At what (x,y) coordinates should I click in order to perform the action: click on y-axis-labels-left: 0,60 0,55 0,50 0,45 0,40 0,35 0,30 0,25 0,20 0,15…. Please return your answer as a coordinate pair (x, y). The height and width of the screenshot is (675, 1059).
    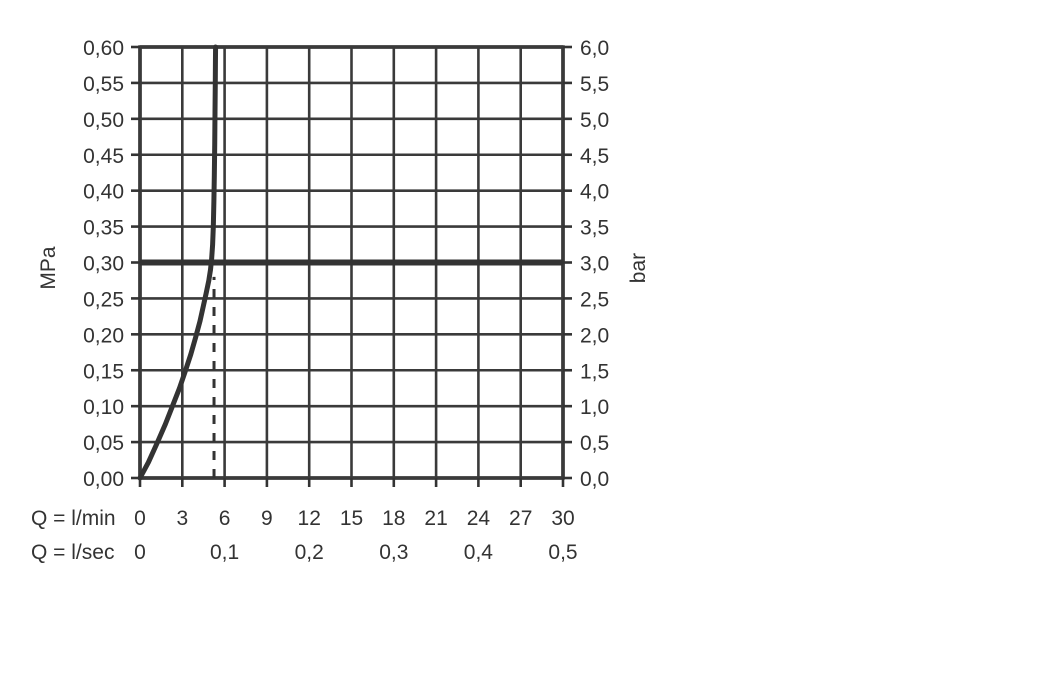
    Looking at the image, I should click on (103, 264).